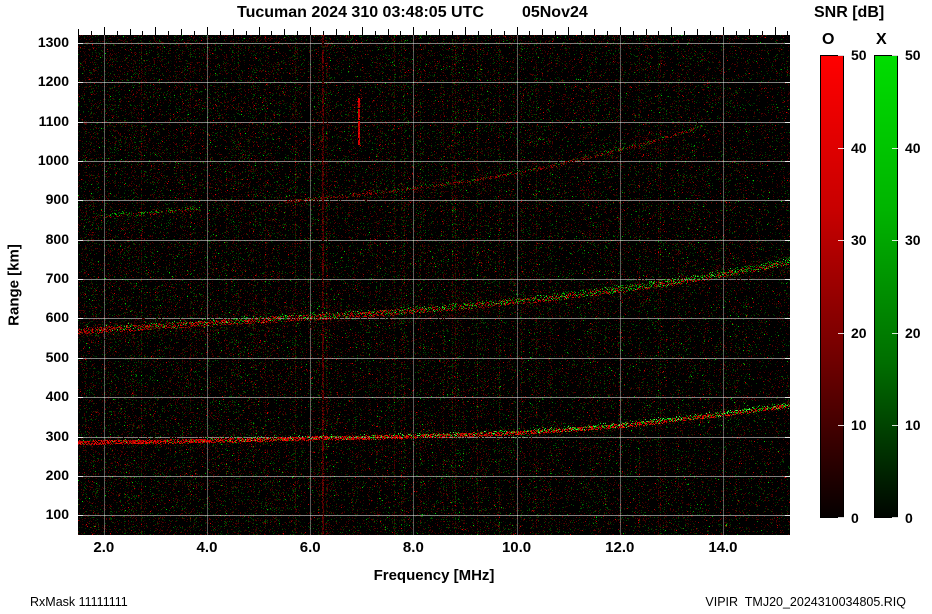  Describe the element at coordinates (851, 281) in the screenshot. I see `o-colorbar: O 0 10 20 30 40 50` at that location.